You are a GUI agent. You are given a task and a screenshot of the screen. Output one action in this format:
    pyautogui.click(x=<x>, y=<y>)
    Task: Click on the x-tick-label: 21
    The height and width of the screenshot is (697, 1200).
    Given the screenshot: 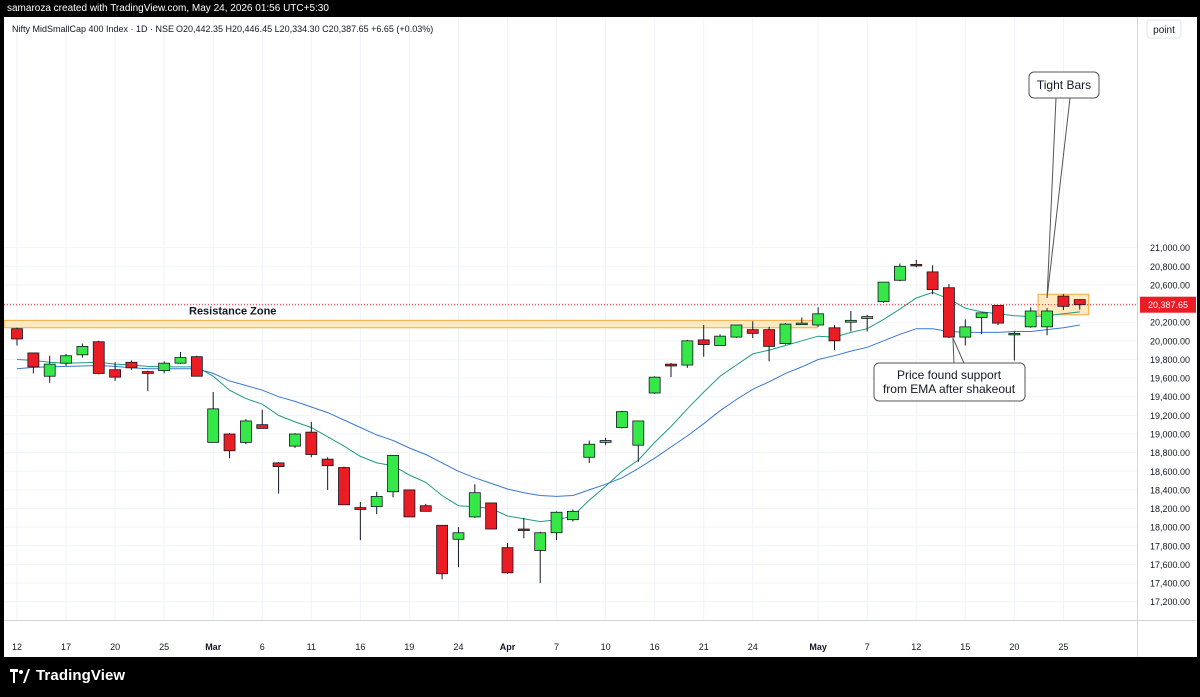 What is the action you would take?
    pyautogui.click(x=704, y=647)
    